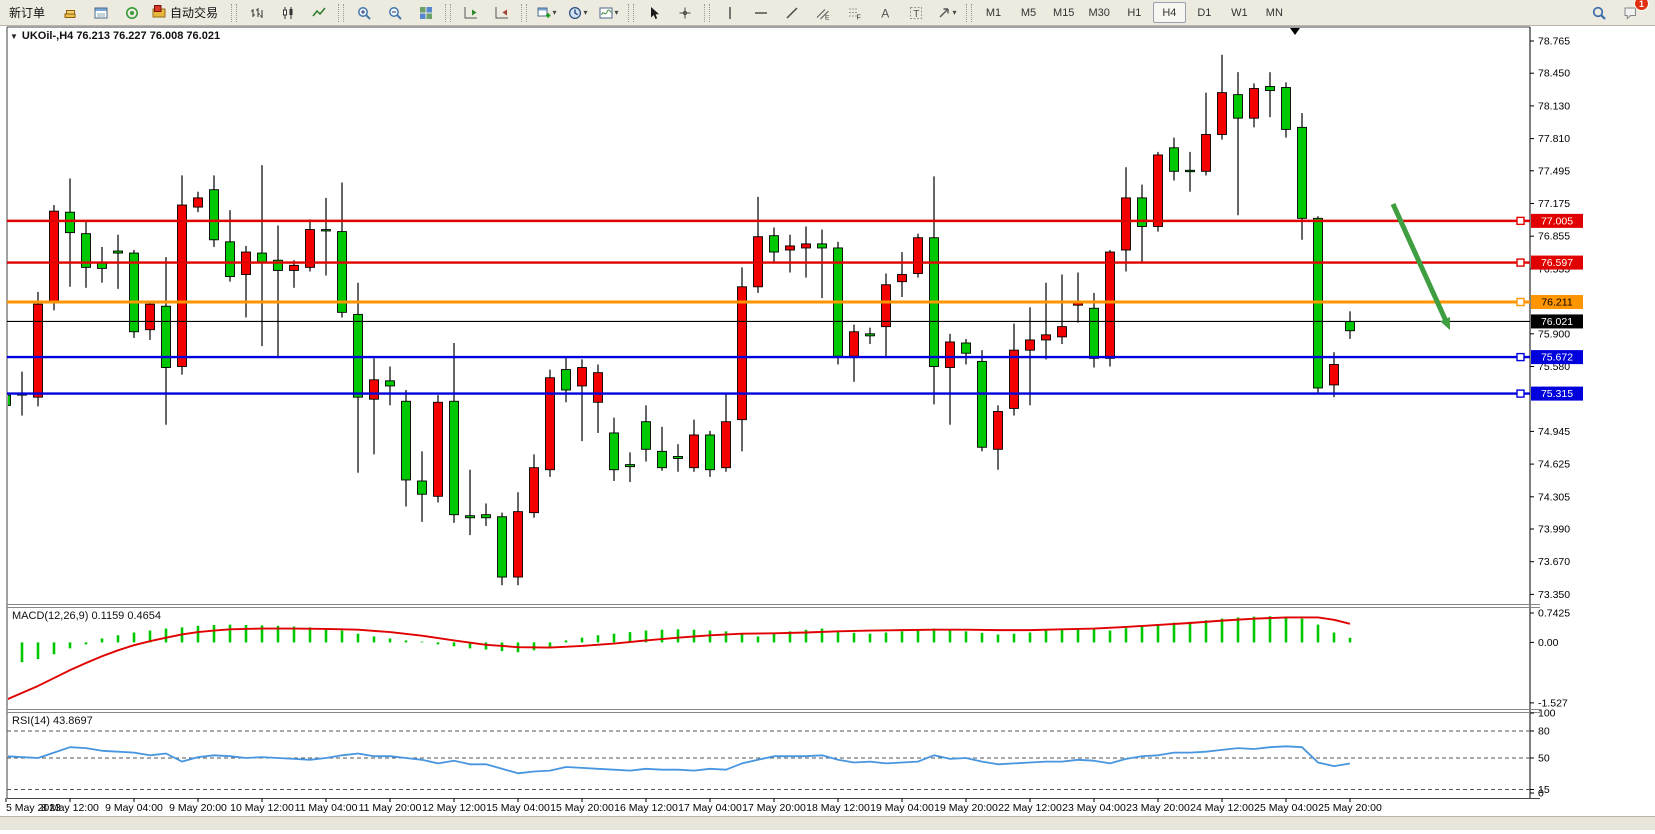 The height and width of the screenshot is (834, 1655). Describe the element at coordinates (1598, 12) in the screenshot. I see `search-icon` at that location.